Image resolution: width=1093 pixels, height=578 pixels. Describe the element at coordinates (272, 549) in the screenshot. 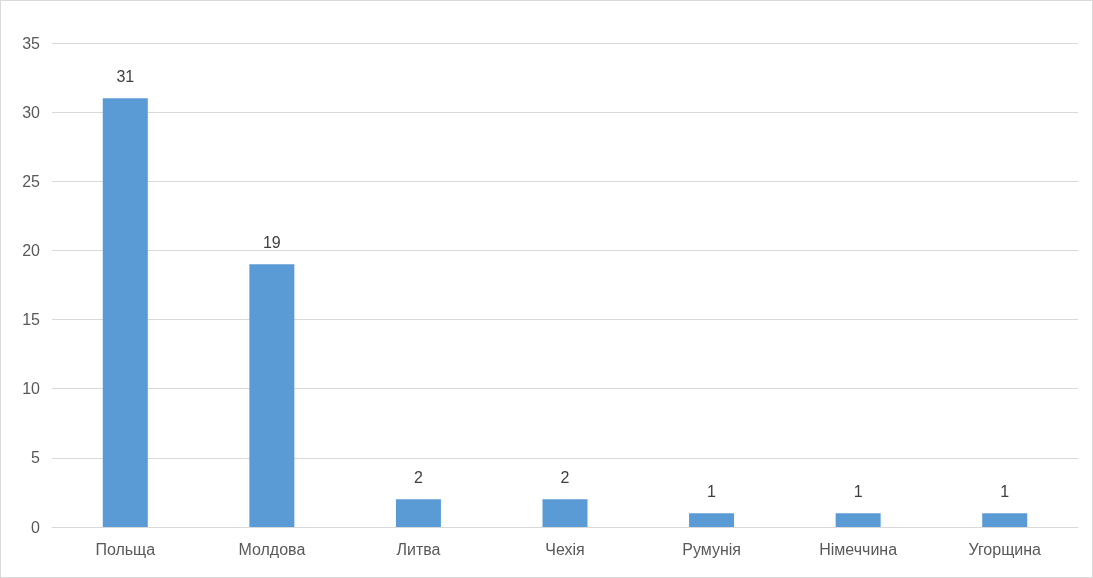

I see `x-tick-label: Молдова` at that location.